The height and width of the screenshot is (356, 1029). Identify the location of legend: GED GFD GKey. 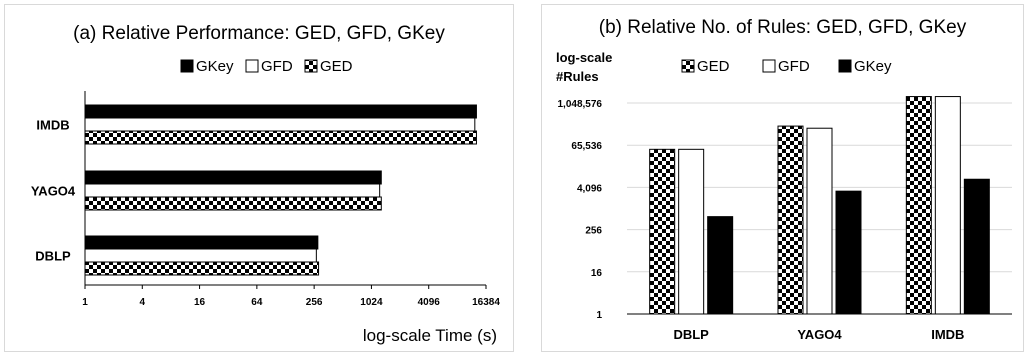
(786, 66).